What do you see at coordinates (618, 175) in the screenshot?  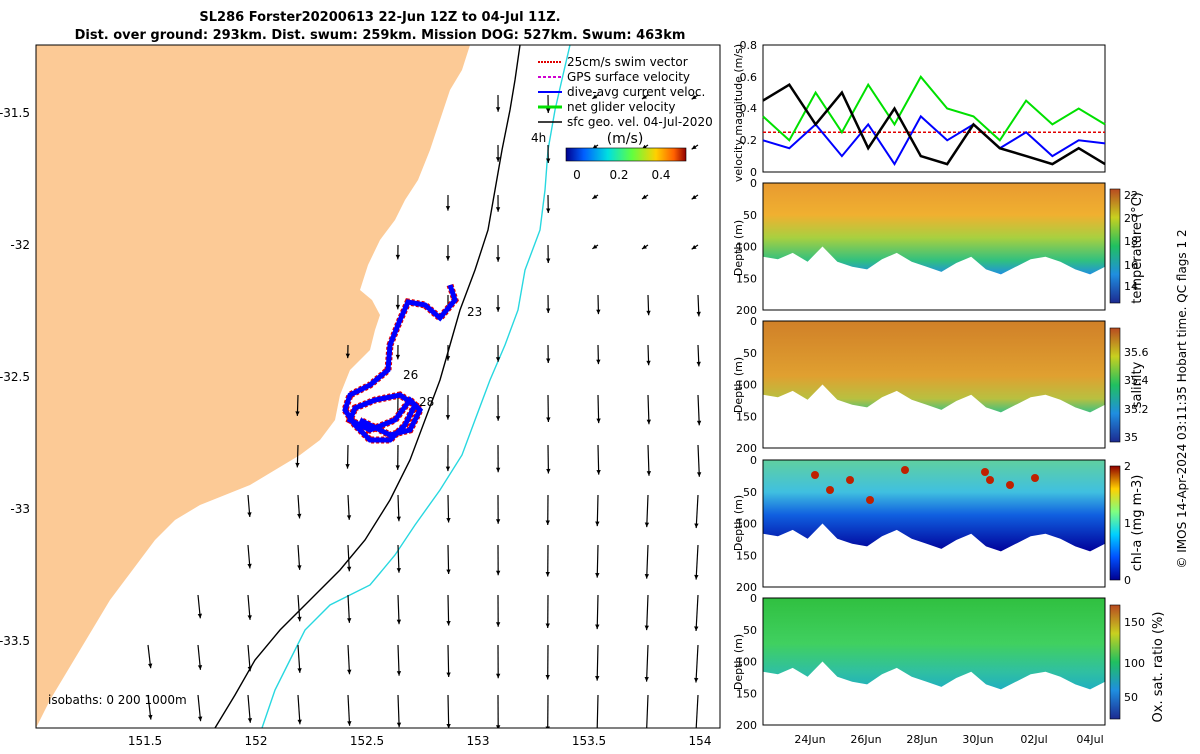 I see `colorbar-tick: 0.2` at bounding box center [618, 175].